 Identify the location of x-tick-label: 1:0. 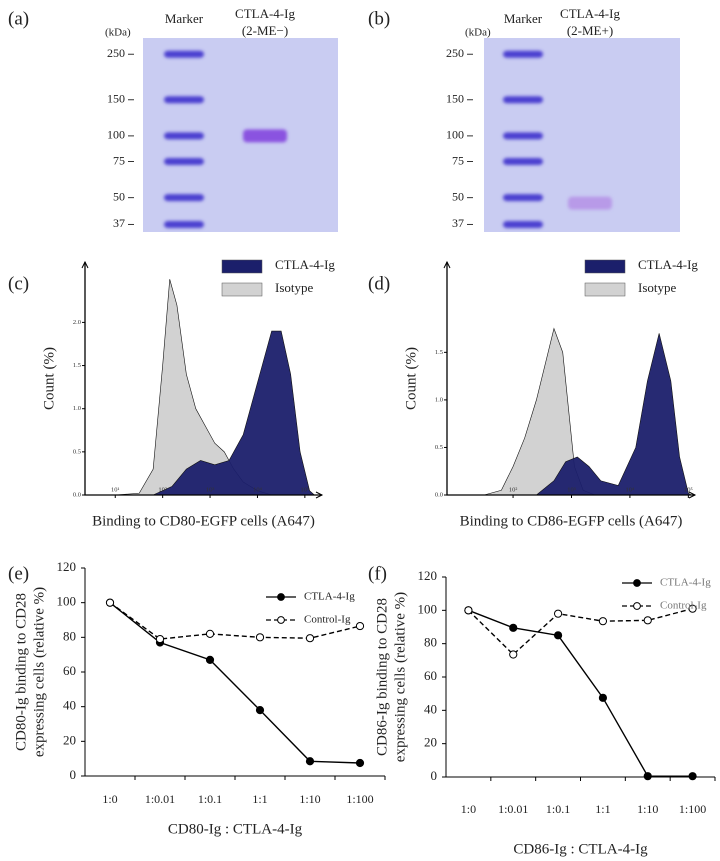
(109, 799).